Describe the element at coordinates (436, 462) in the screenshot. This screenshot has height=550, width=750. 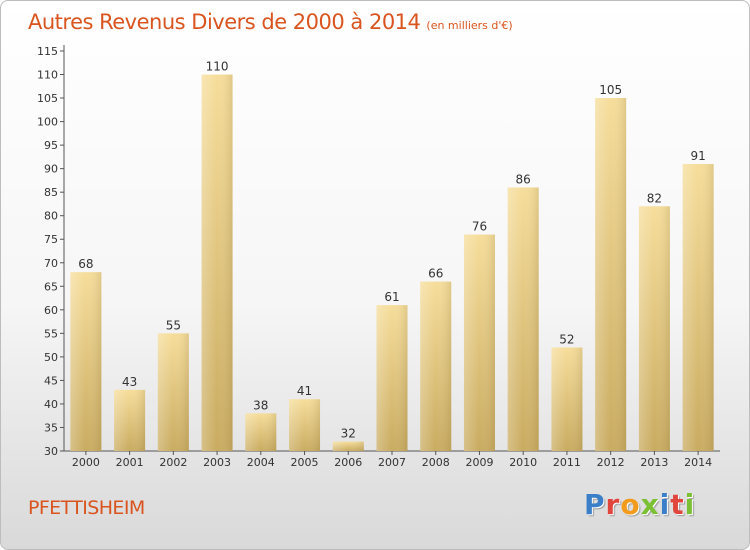
I see `x-tick-label: 2008` at that location.